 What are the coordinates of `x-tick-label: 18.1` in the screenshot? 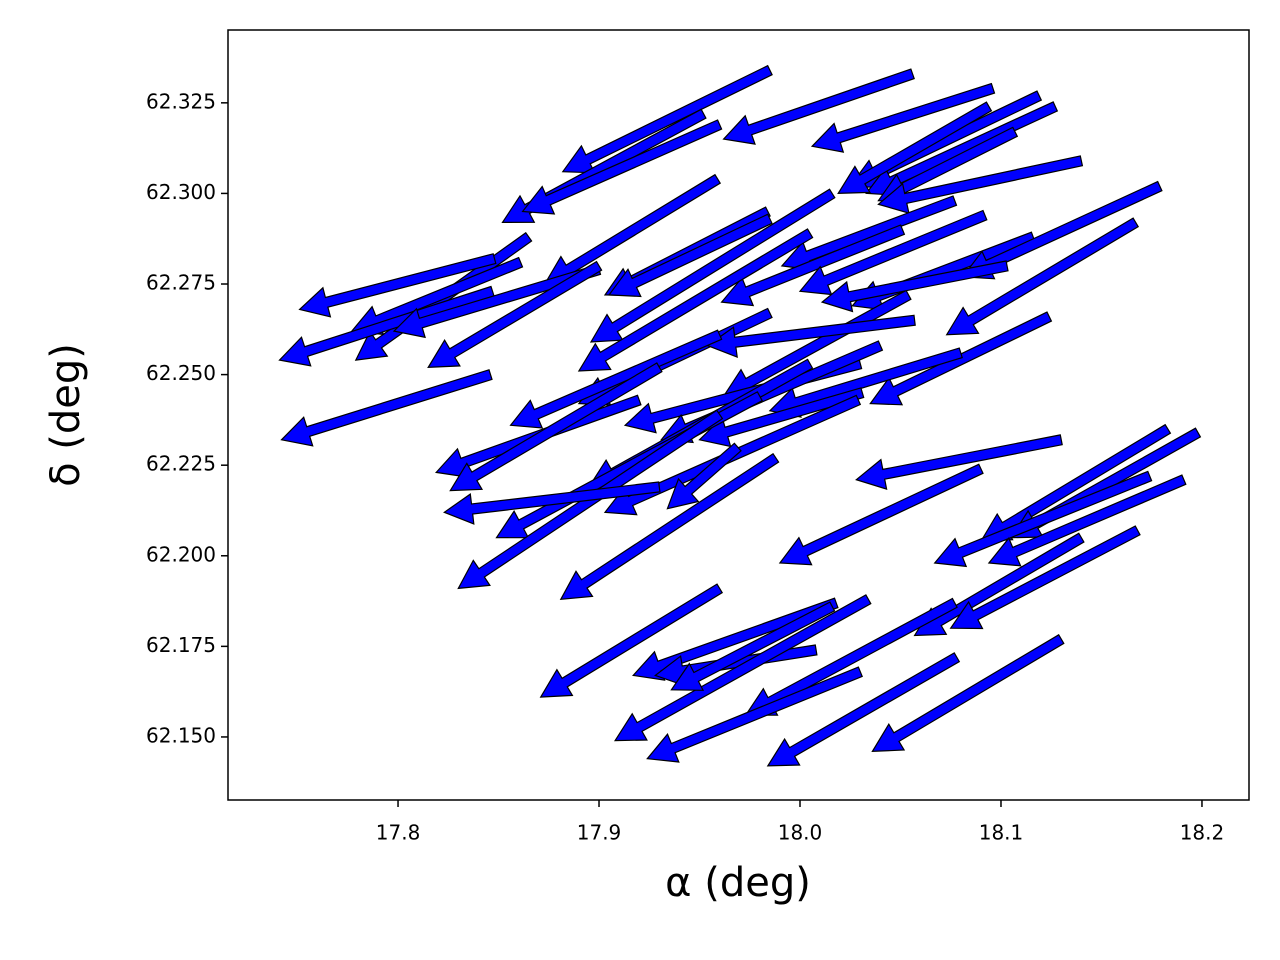 It's located at (1001, 833).